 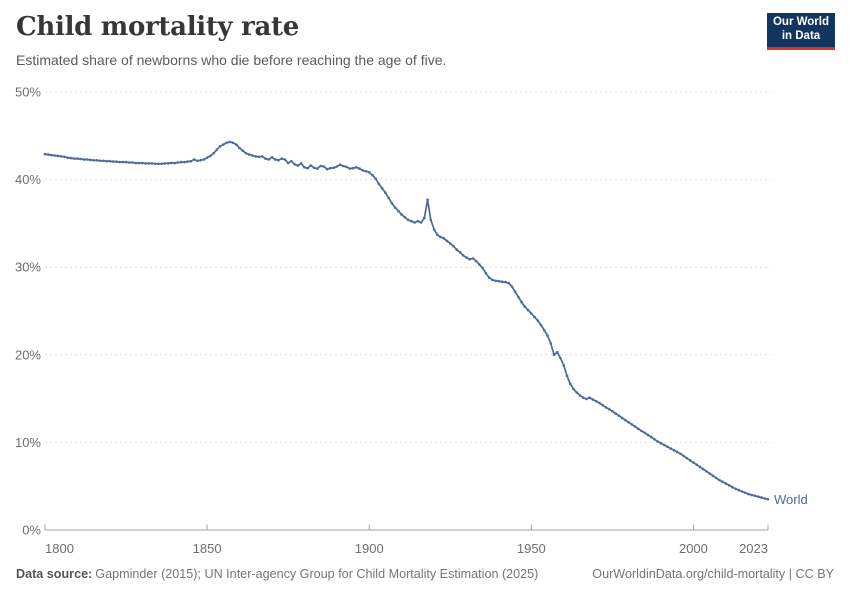 I want to click on page-title: Child mortality rate, so click(x=158, y=27).